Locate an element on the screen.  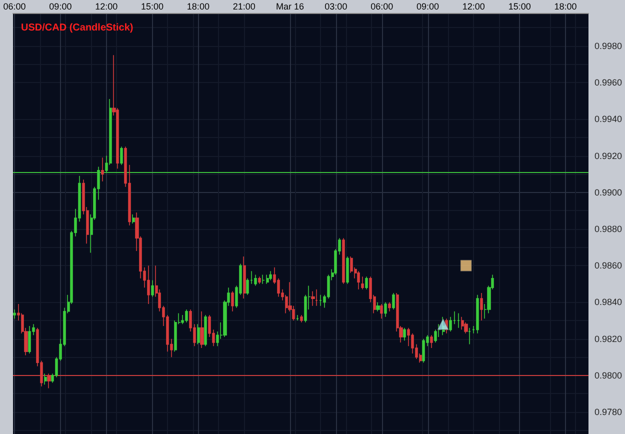
y-tick-label: 0.9920 is located at coordinates (608, 155).